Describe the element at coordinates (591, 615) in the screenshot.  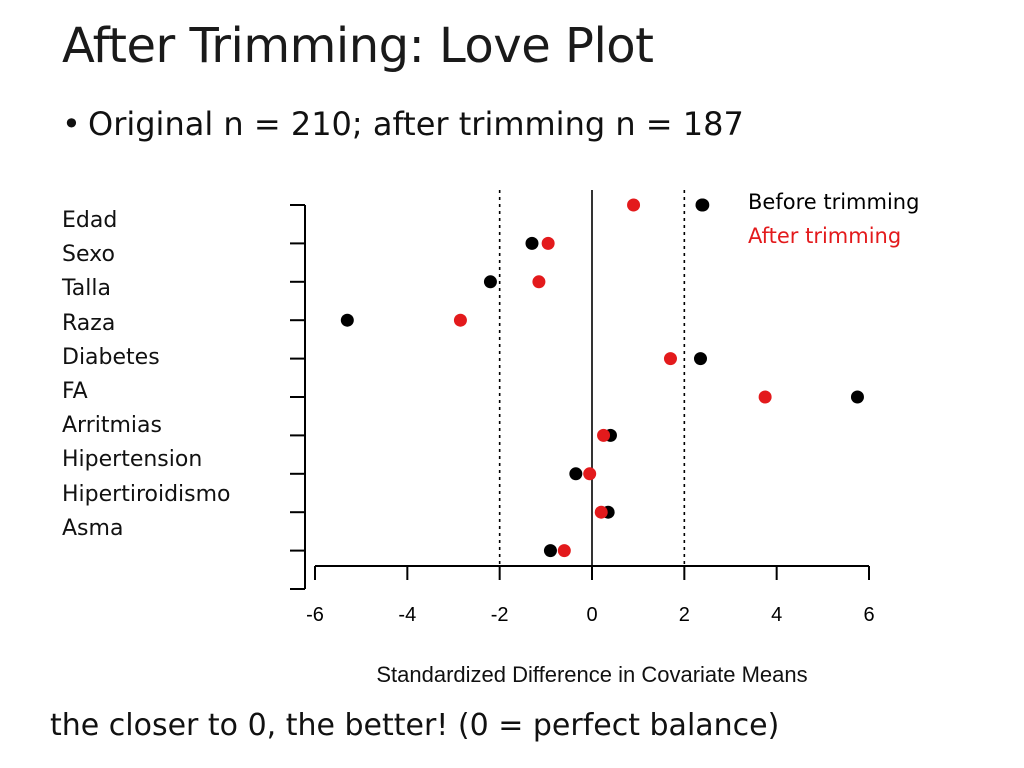
I see `x-tick-label: 0` at that location.